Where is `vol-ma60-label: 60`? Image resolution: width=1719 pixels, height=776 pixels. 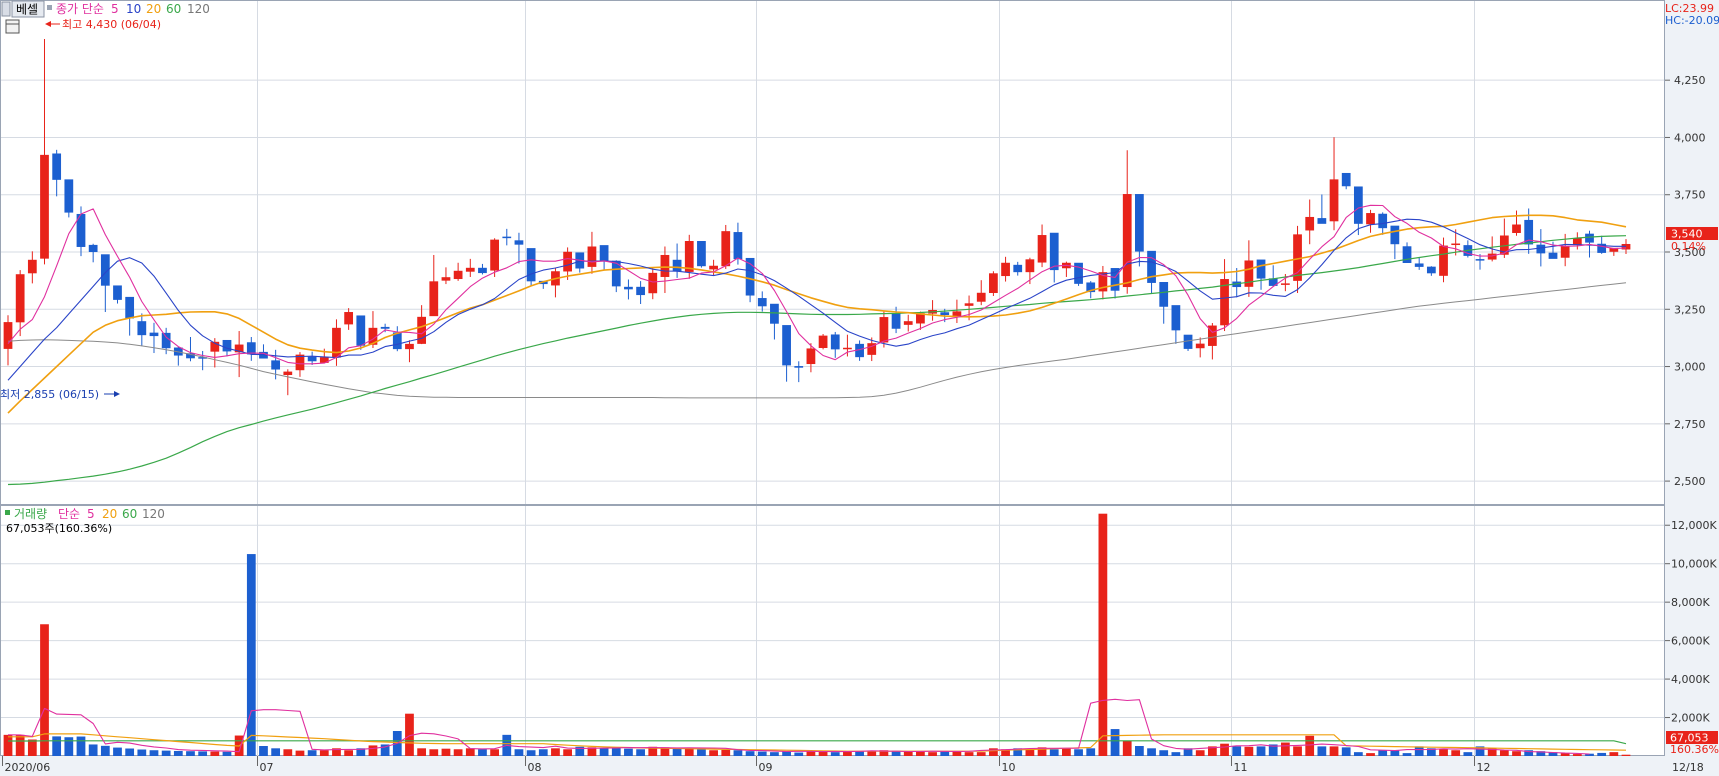 vol-ma60-label: 60 is located at coordinates (129, 514).